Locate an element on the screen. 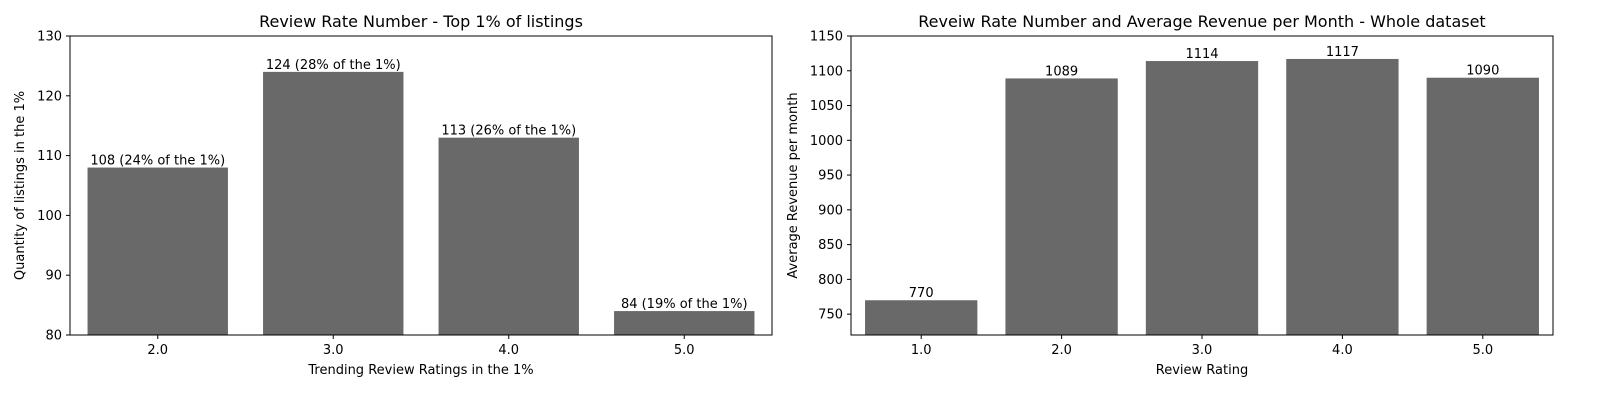  data-label: 84 (19% of the 1%) is located at coordinates (684, 304).